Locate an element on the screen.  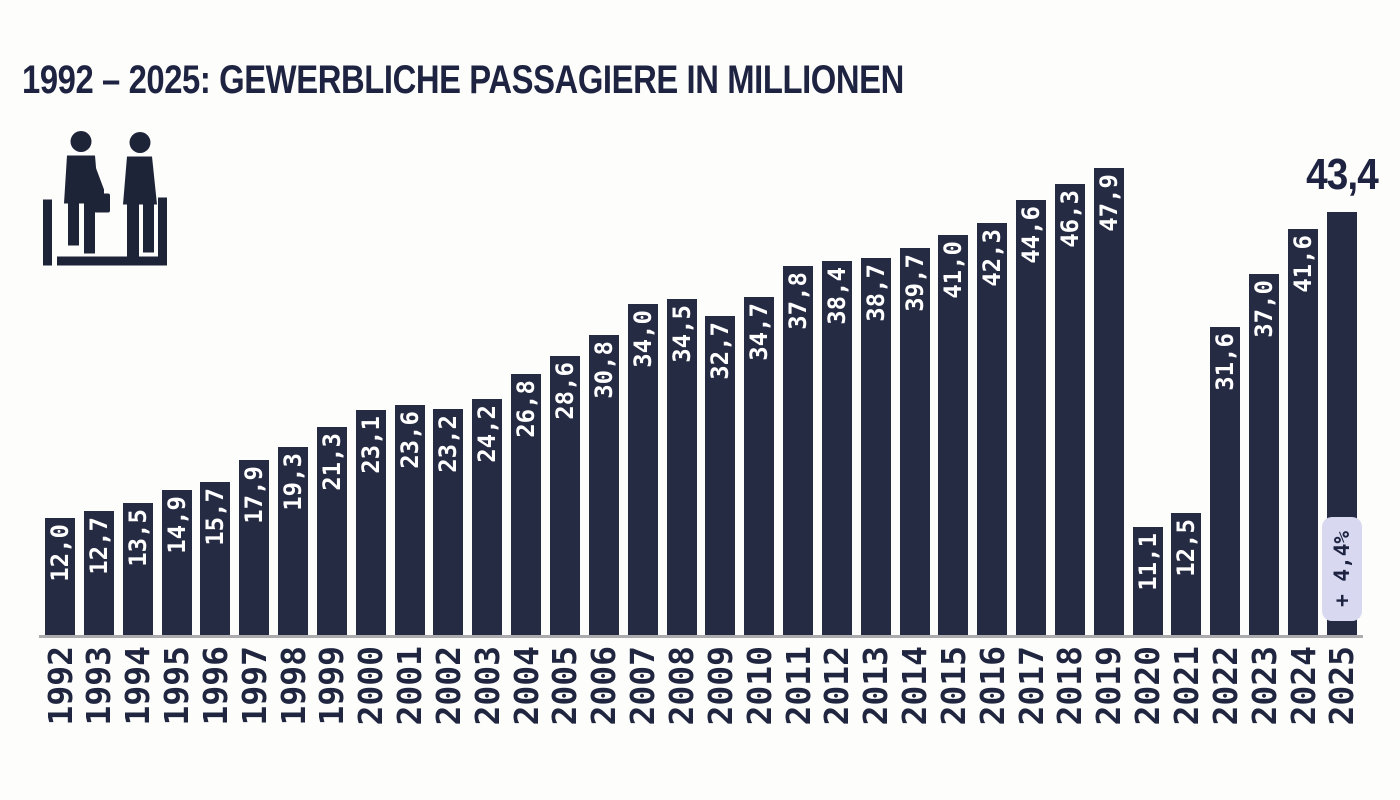
x-tick-2019: 2019 is located at coordinates (1108, 685).